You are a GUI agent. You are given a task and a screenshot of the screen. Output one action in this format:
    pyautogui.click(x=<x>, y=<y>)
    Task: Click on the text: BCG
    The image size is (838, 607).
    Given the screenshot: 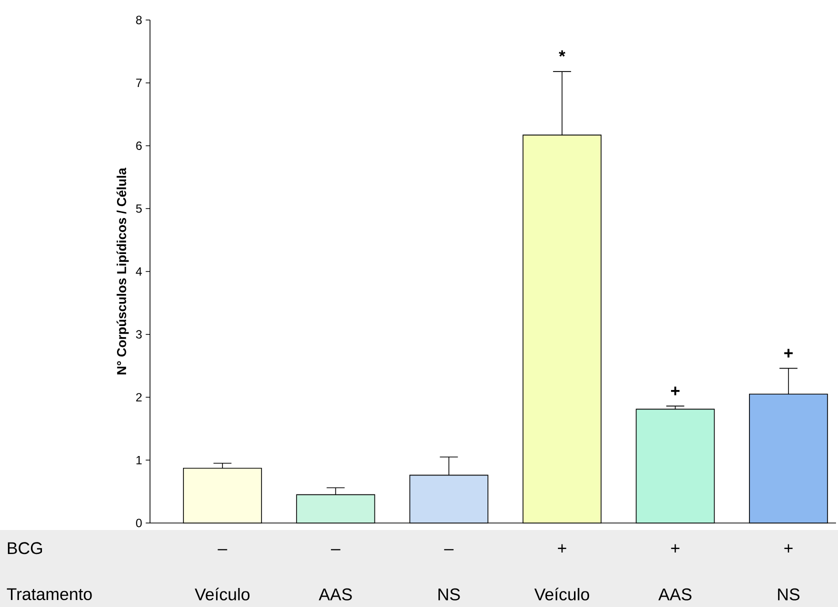 What is the action you would take?
    pyautogui.click(x=25, y=548)
    